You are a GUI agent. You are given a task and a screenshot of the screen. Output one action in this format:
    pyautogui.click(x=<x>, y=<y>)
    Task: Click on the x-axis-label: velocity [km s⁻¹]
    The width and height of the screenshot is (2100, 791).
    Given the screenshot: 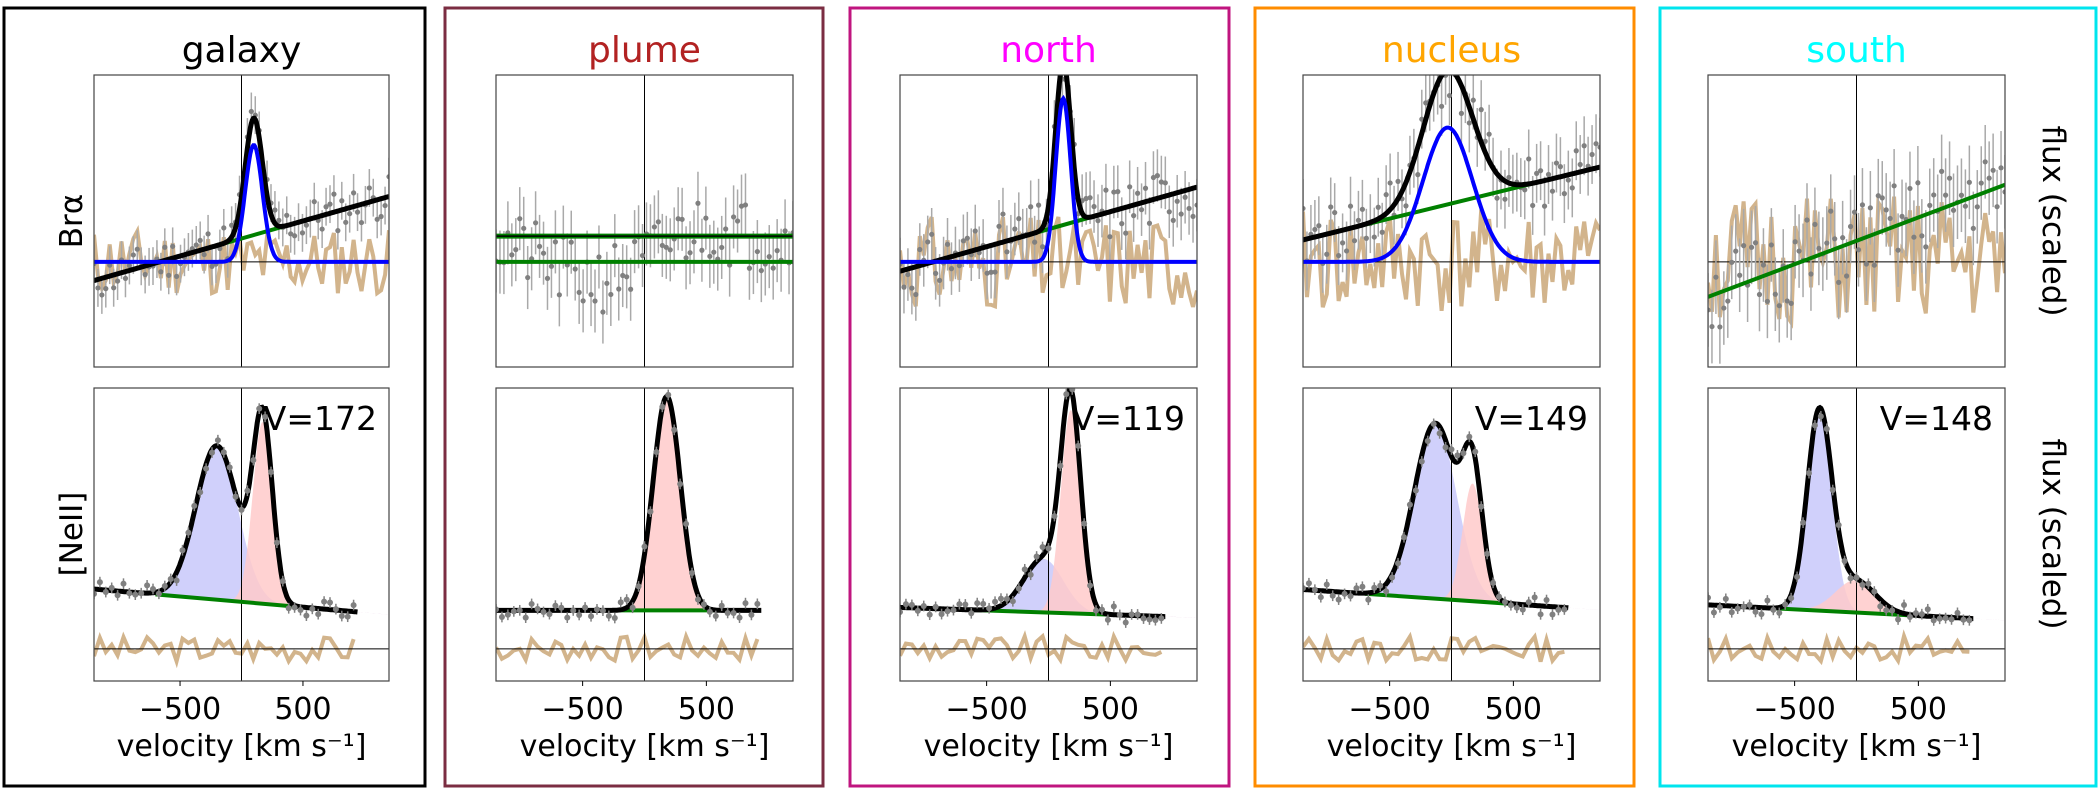 What is the action you would take?
    pyautogui.click(x=1452, y=746)
    